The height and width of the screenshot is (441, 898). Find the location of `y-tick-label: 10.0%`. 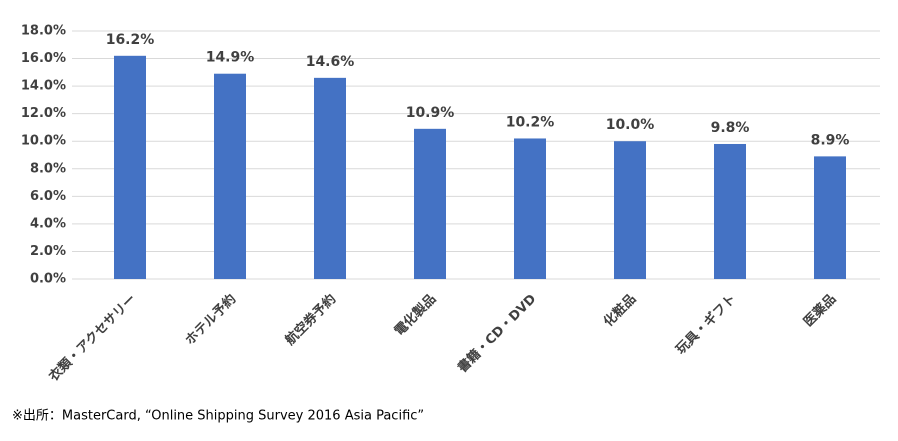

y-tick-label: 10.0% is located at coordinates (43, 141).